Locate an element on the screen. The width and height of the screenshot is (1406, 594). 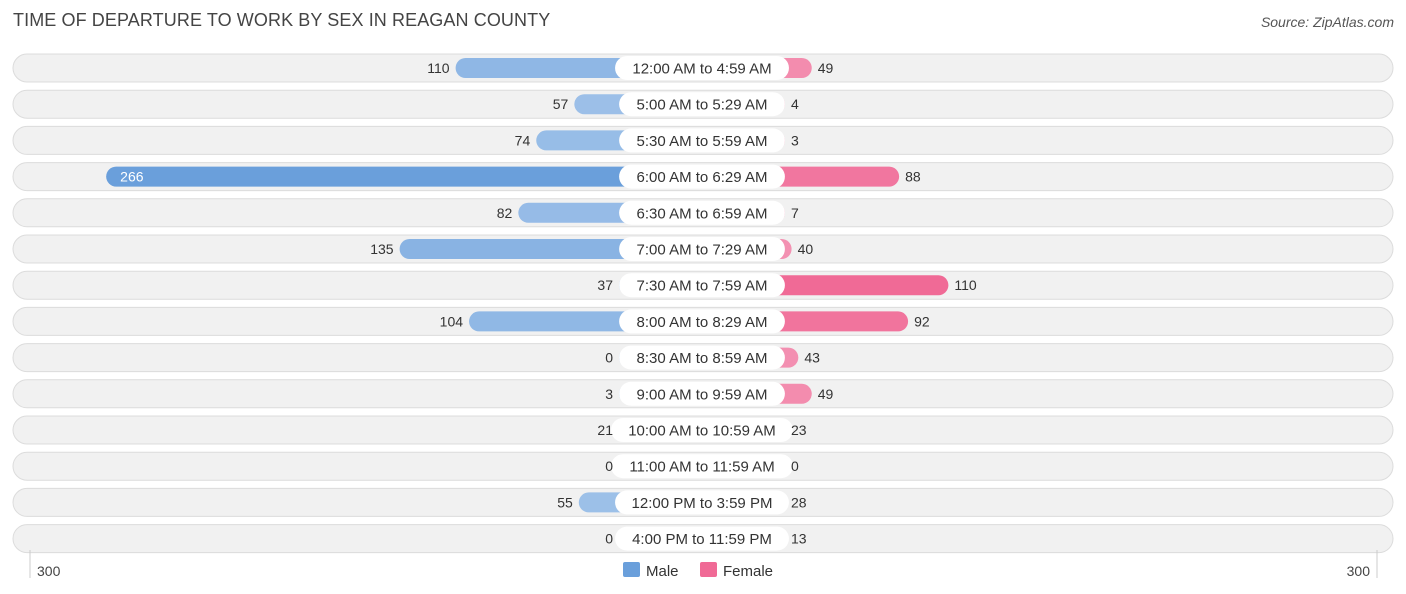
female-value-label: 7 is located at coordinates (795, 213).